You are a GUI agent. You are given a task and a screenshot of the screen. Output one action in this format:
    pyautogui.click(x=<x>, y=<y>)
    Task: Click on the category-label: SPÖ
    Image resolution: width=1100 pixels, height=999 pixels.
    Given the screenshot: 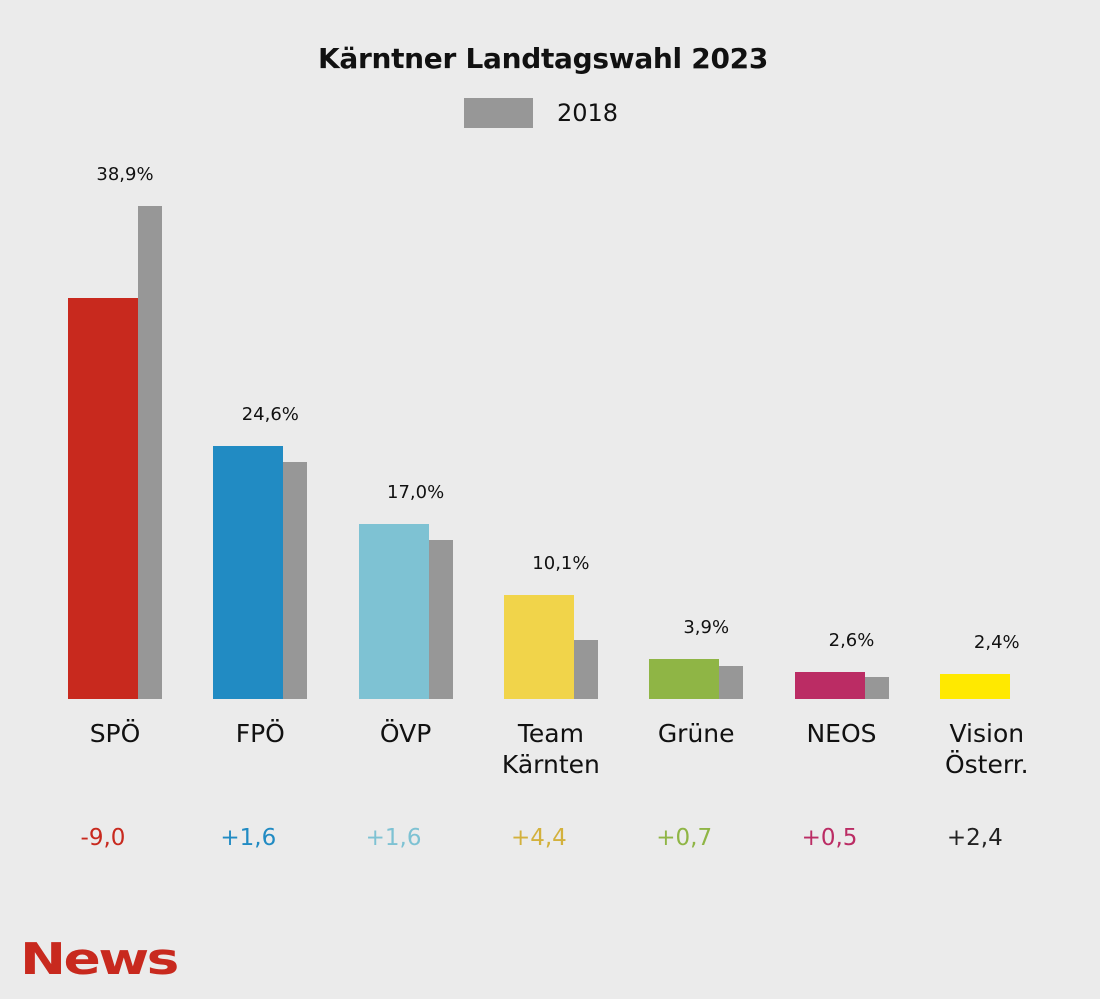 What is the action you would take?
    pyautogui.click(x=115, y=733)
    